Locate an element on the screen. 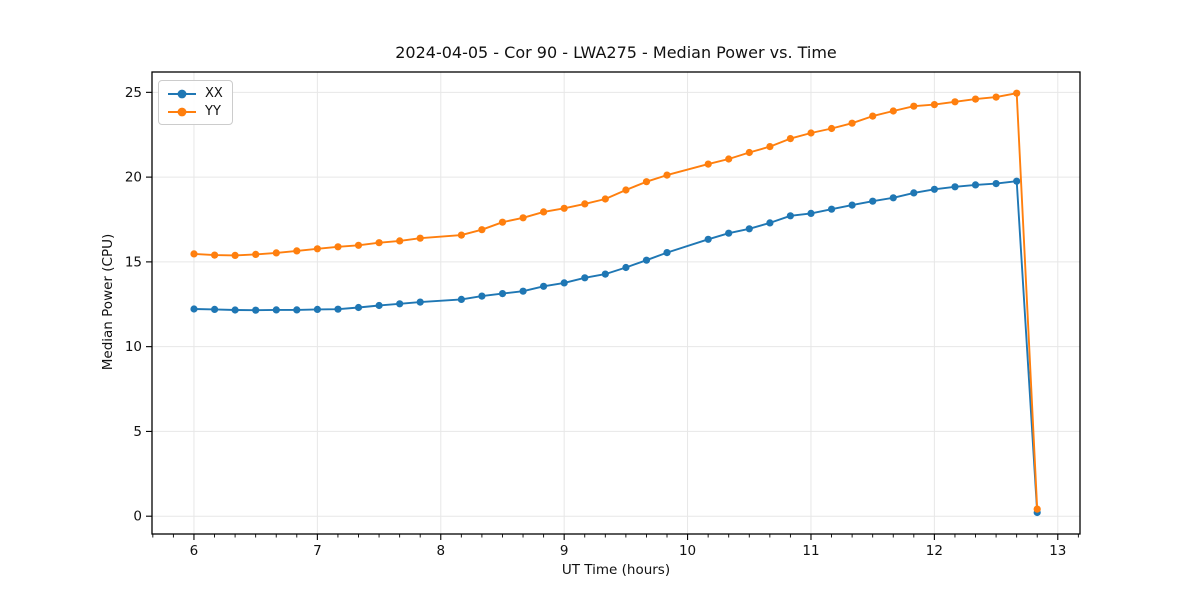 This screenshot has width=1200, height=600. legend-item-yy: YY is located at coordinates (194, 111).